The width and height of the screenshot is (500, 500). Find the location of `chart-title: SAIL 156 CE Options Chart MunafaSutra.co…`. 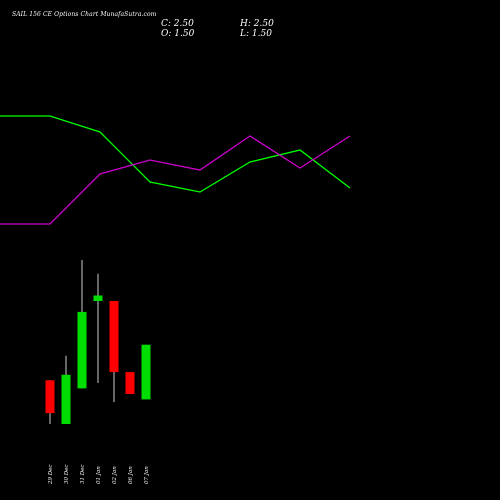

chart-title: SAIL 156 CE Options Chart MunafaSutra.co… is located at coordinates (84, 14).